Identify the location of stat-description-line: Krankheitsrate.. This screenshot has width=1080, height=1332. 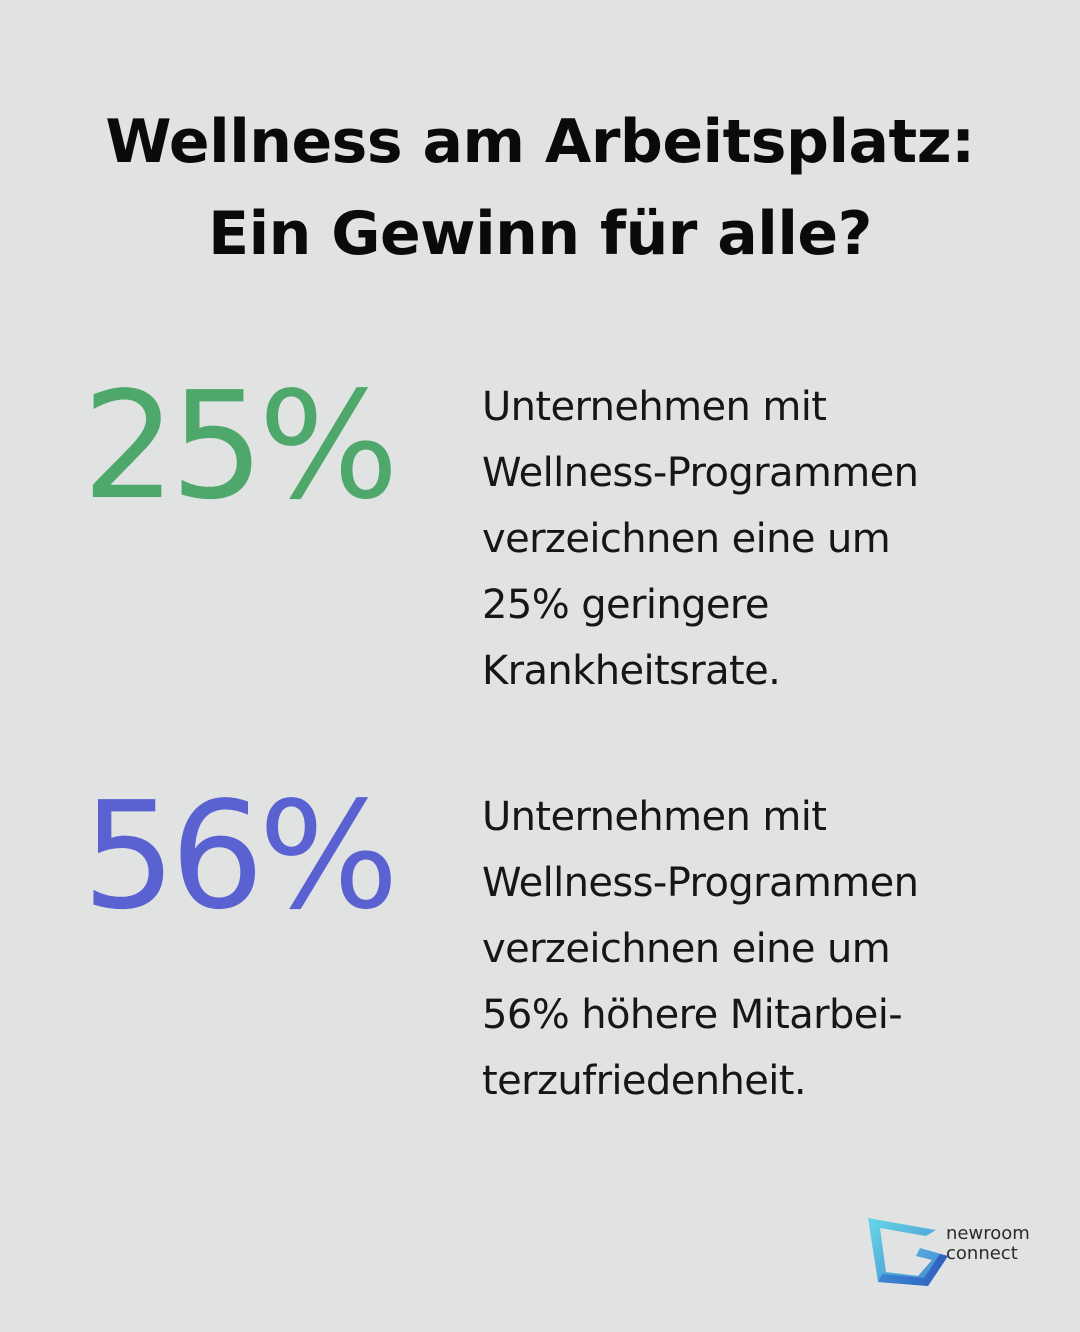
(631, 671).